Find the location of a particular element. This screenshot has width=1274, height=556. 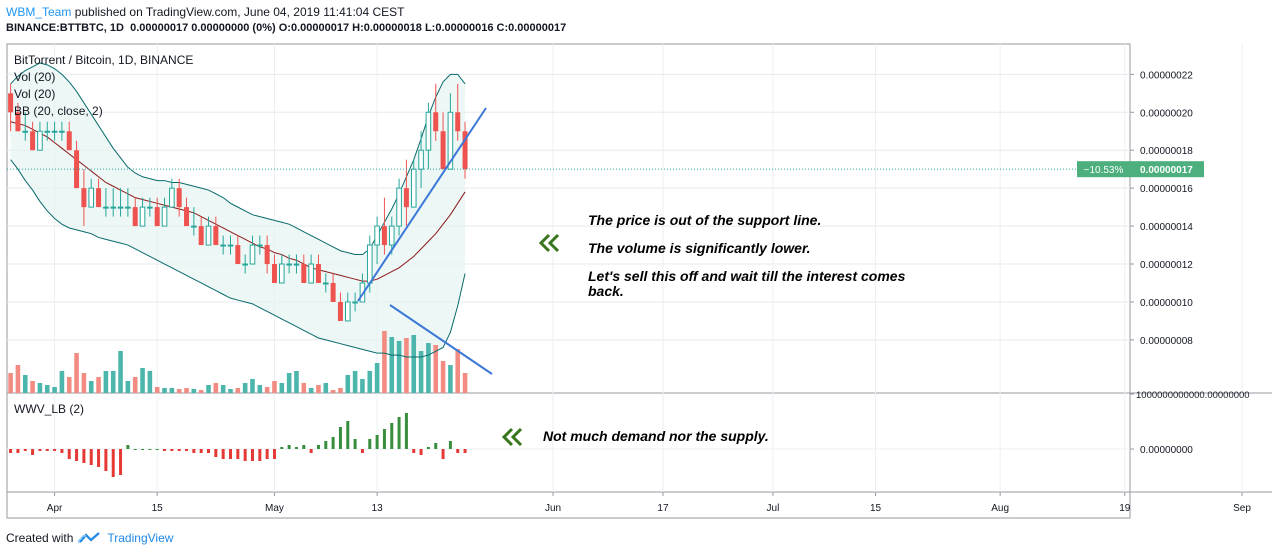

double-chevron-left-icon is located at coordinates (512, 437).